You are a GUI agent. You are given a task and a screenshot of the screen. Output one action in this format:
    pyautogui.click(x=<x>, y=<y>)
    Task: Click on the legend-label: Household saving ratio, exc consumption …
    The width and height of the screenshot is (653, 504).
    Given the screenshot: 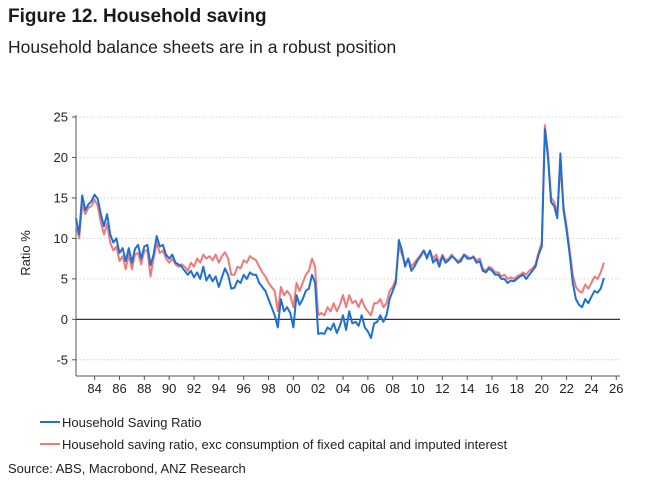 What is the action you would take?
    pyautogui.click(x=285, y=444)
    